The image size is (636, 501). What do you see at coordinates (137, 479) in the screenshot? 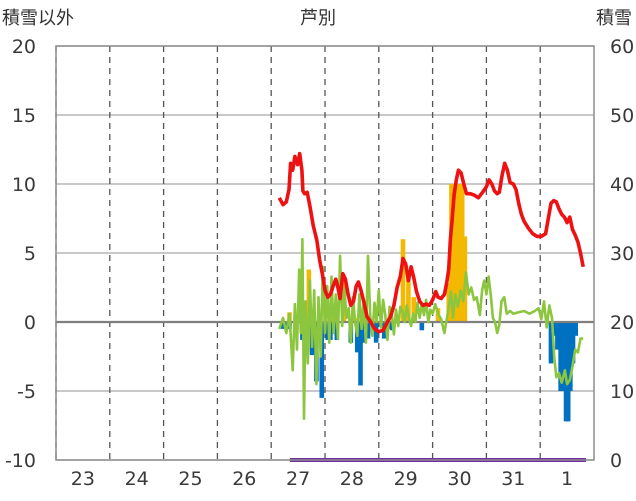
I see `x-tick-label-1: 24` at bounding box center [137, 479].